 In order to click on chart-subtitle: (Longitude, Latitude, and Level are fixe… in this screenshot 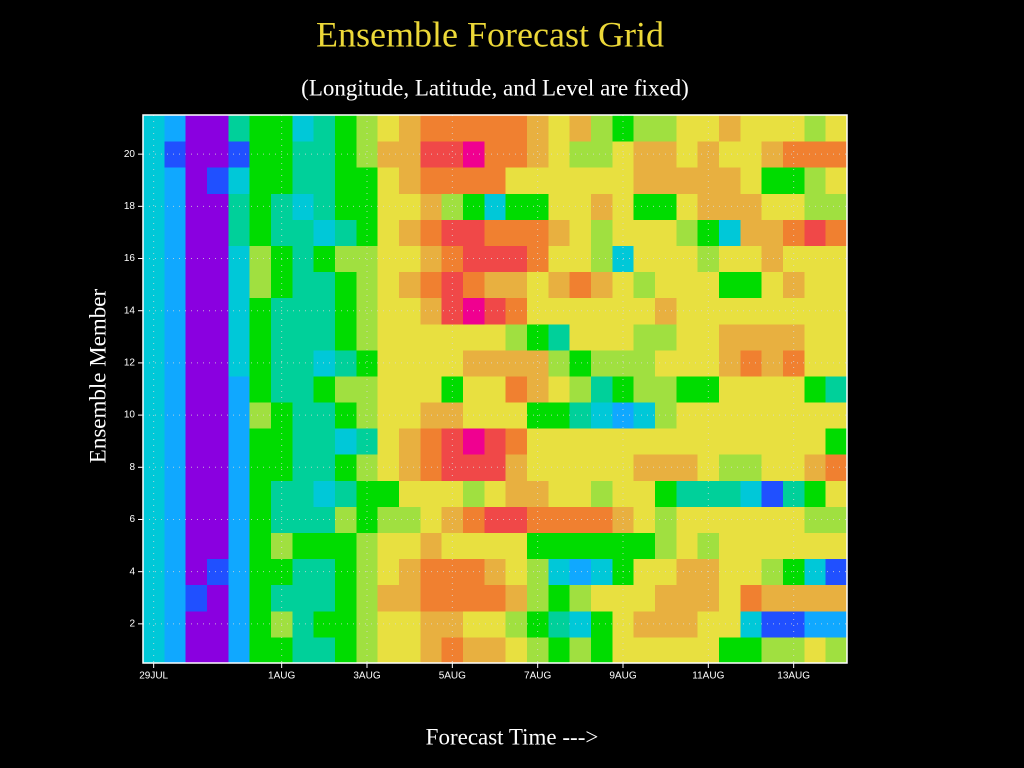, I will do `click(495, 87)`.